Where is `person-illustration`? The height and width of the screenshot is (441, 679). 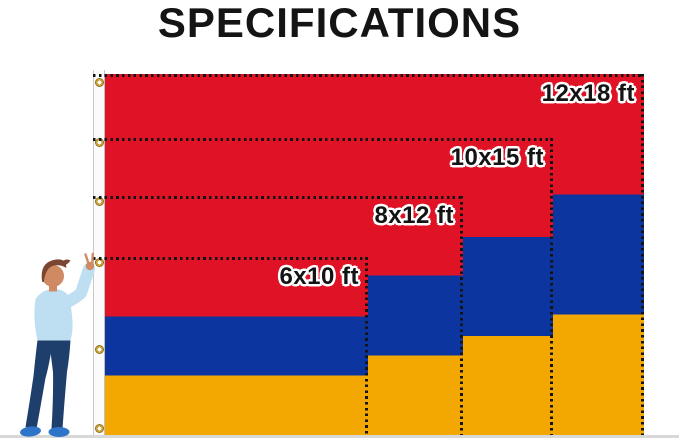 person-illustration is located at coordinates (57, 344).